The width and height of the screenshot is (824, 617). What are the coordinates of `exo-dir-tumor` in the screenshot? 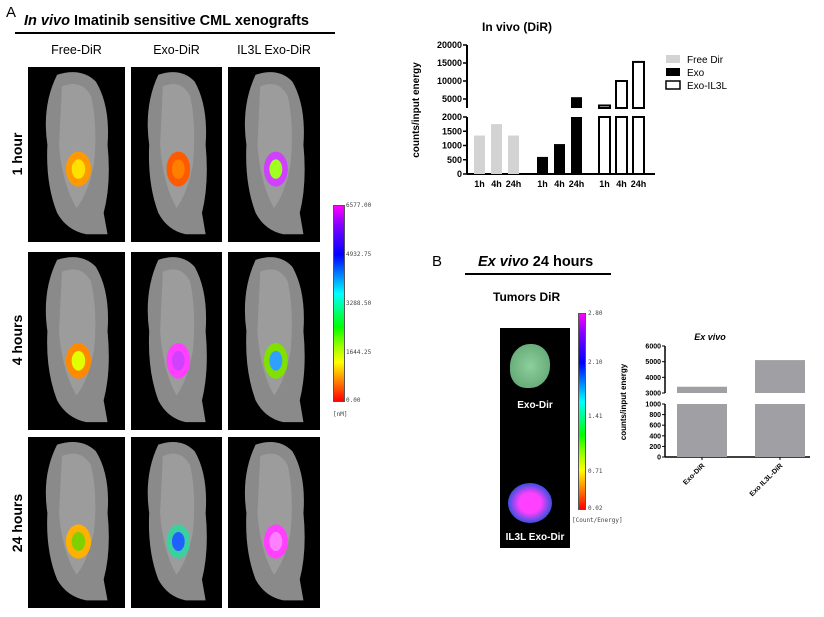 It's located at (530, 366).